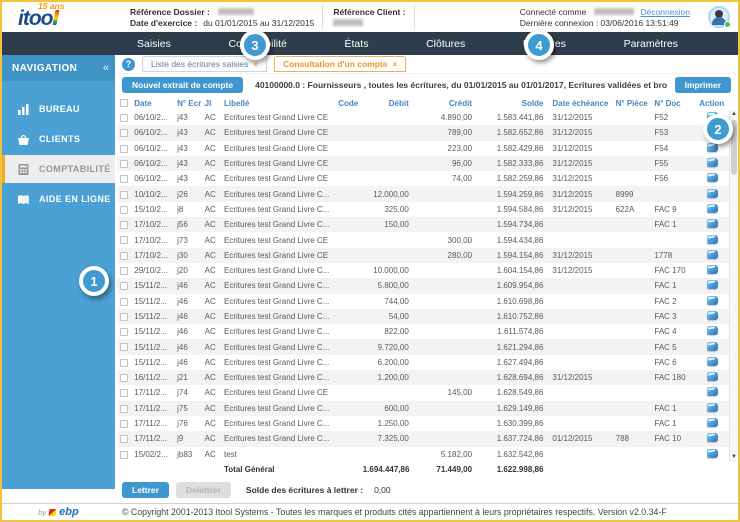 This screenshot has height=522, width=740. Describe the element at coordinates (208, 103) in the screenshot. I see `col-jl: Jl` at that location.